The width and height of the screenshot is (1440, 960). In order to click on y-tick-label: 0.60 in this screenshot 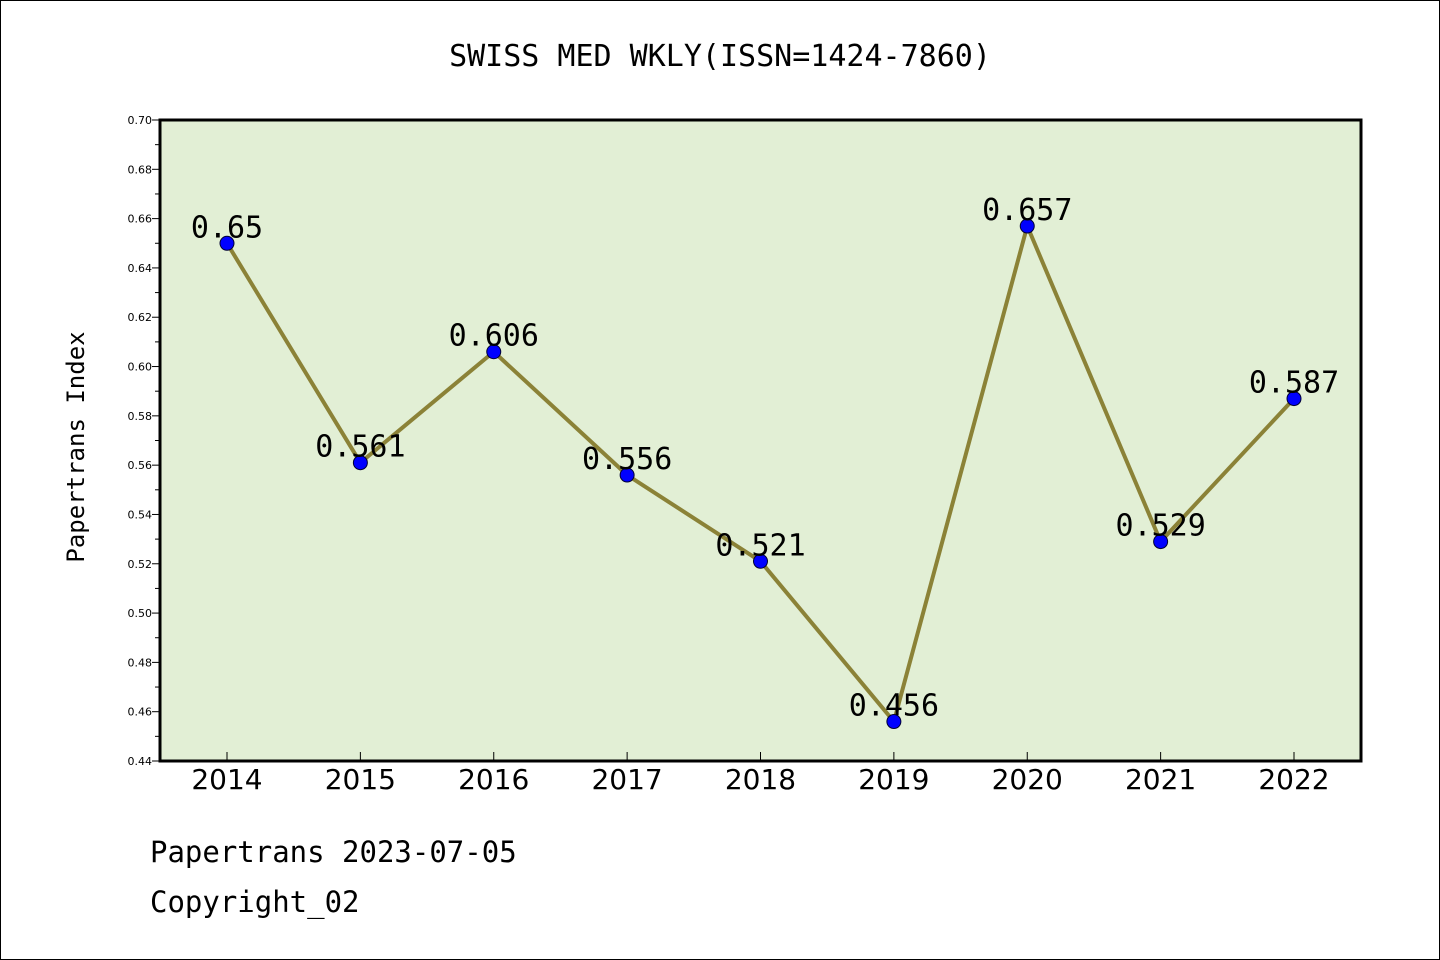, I will do `click(140, 367)`.